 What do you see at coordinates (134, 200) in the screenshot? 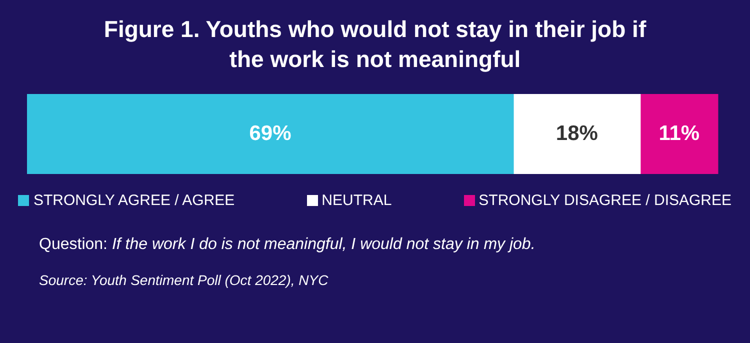
I see `legend-label: STRONGLY AGREE / AGREE` at bounding box center [134, 200].